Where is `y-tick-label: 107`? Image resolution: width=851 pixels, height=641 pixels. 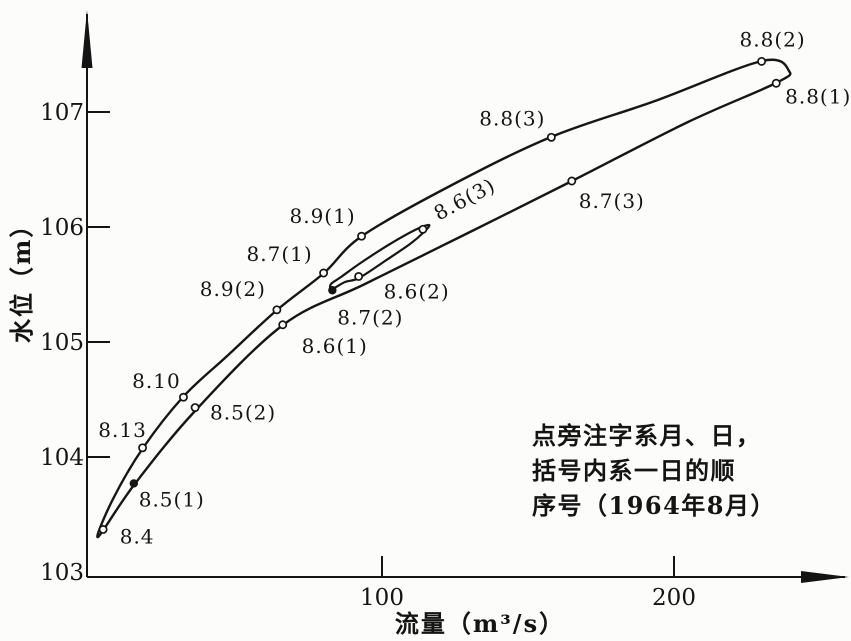 y-tick-label: 107 is located at coordinates (62, 113).